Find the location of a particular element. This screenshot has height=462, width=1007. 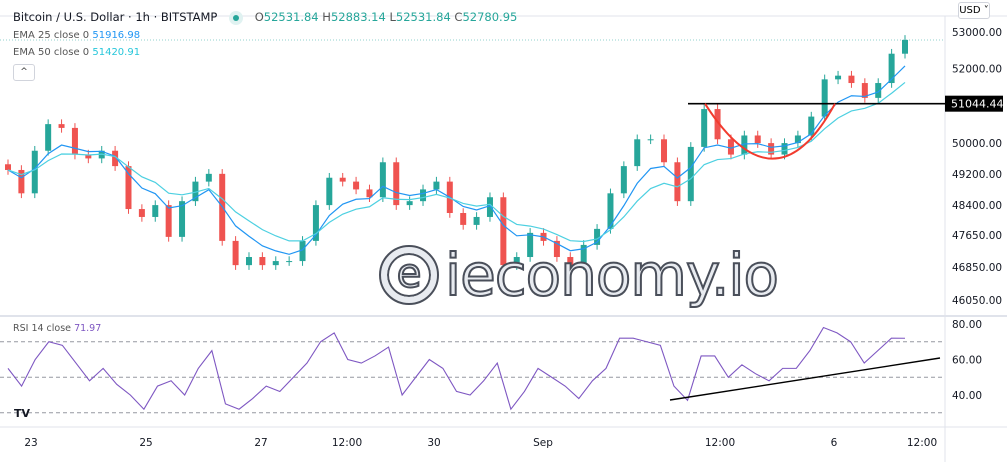

tradingview-logo: TV is located at coordinates (22, 413).